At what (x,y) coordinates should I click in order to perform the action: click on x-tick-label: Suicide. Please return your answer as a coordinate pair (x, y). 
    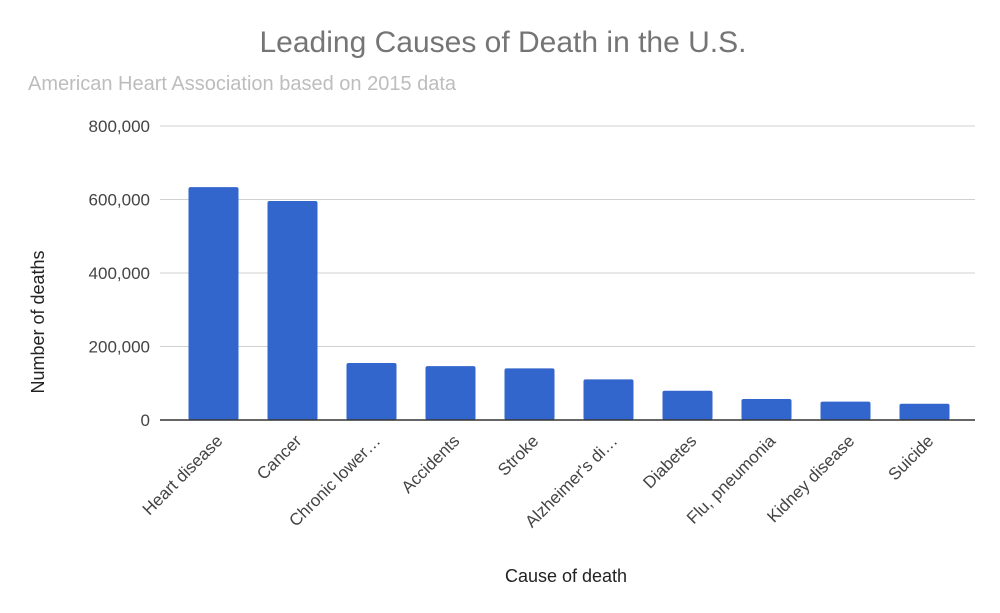
    Looking at the image, I should click on (910, 457).